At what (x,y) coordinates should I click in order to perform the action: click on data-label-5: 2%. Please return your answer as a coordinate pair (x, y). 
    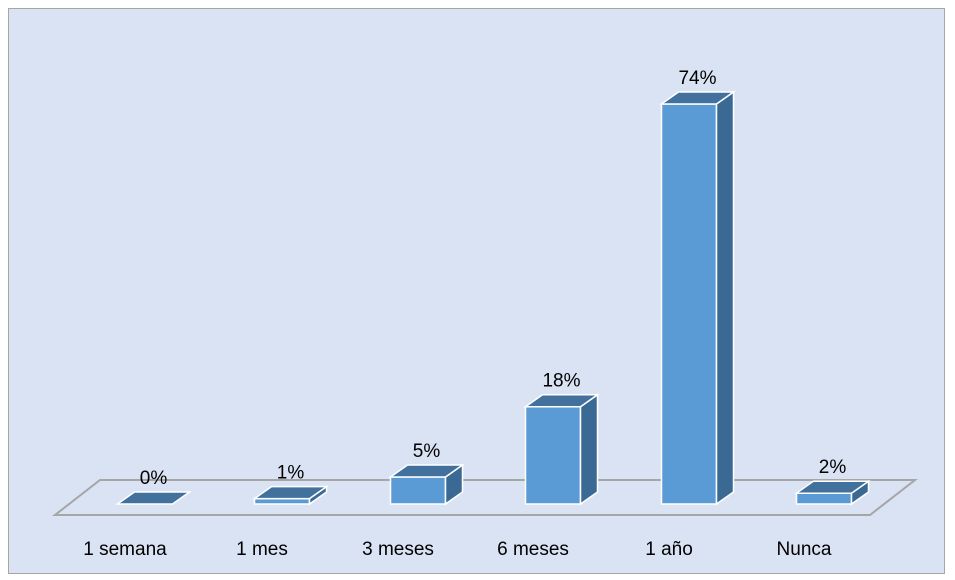
    Looking at the image, I should click on (833, 467).